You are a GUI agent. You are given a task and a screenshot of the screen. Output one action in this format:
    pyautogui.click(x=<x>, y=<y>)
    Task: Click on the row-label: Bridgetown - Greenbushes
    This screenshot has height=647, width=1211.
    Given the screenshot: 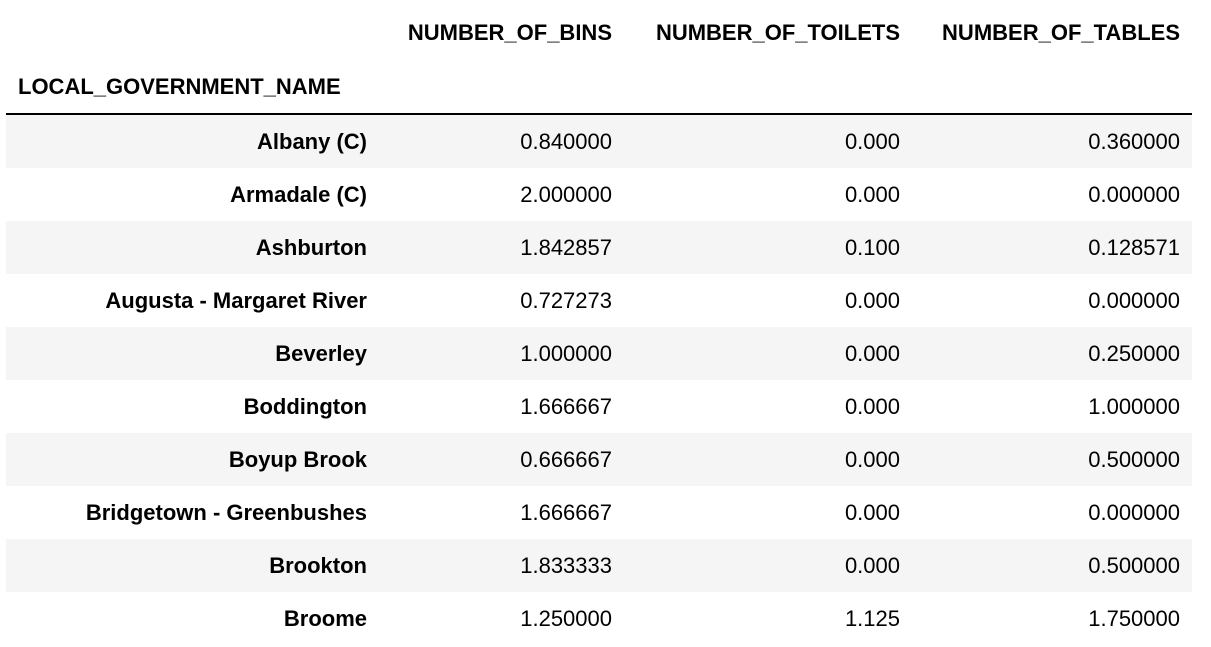 What is the action you would take?
    pyautogui.click(x=226, y=512)
    